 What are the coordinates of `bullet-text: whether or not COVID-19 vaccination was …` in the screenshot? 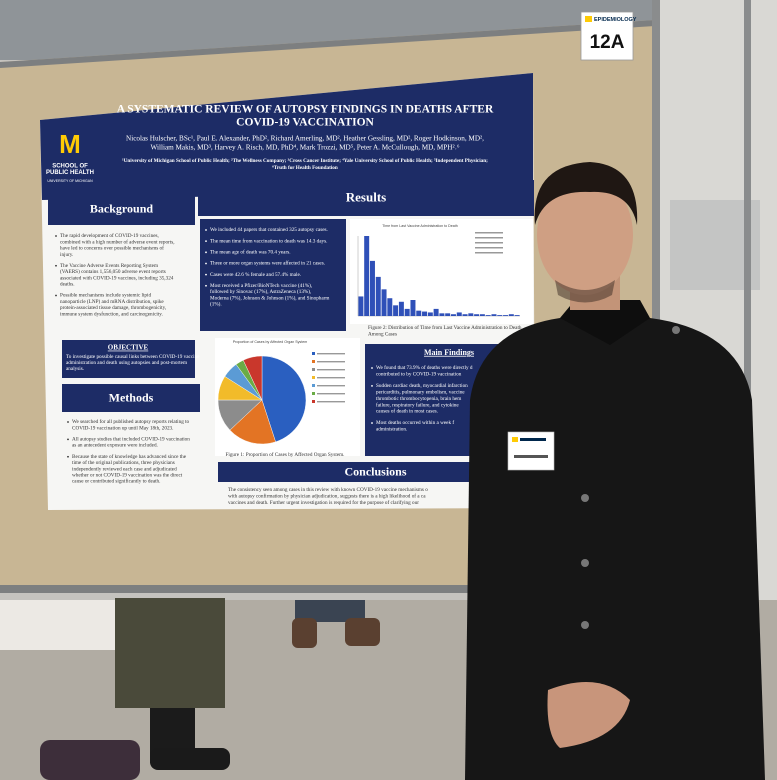 It's located at (127, 476).